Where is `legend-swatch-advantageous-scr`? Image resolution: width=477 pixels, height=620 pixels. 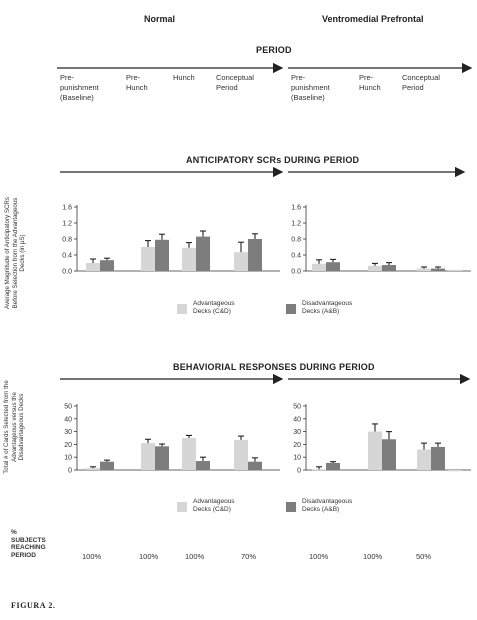 legend-swatch-advantageous-scr is located at coordinates (182, 309).